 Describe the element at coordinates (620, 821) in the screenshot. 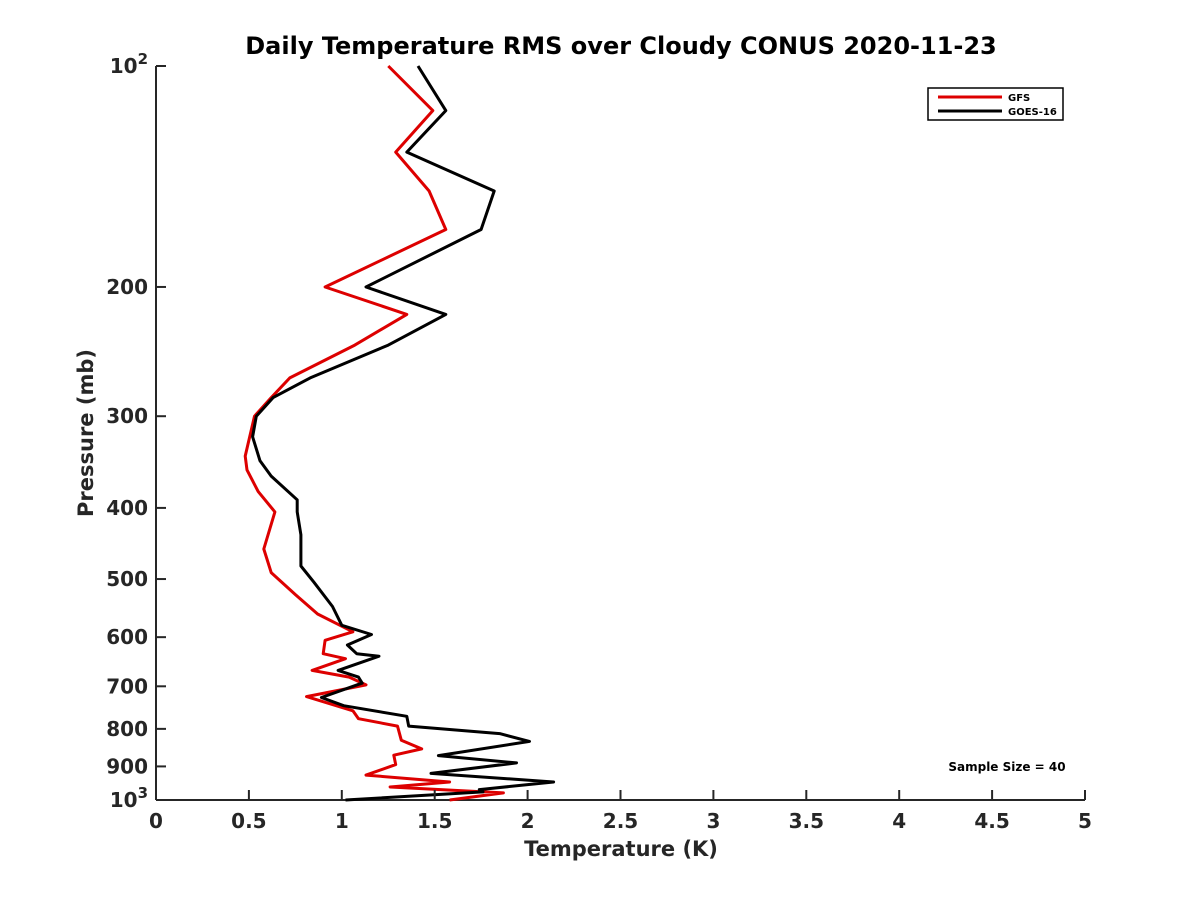

I see `x-tick-label: 2.5` at that location.